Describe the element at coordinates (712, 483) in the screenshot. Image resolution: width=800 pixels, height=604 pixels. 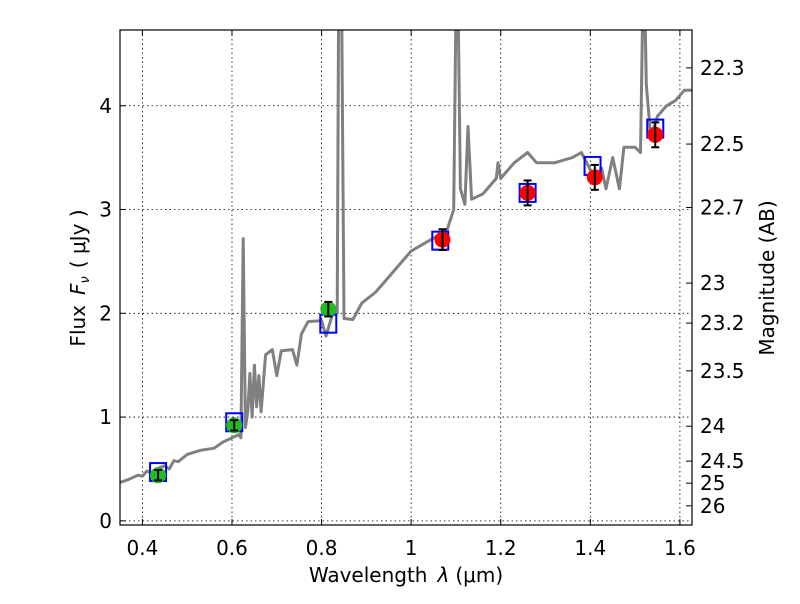
I see `y2-tick-label: 25` at that location.